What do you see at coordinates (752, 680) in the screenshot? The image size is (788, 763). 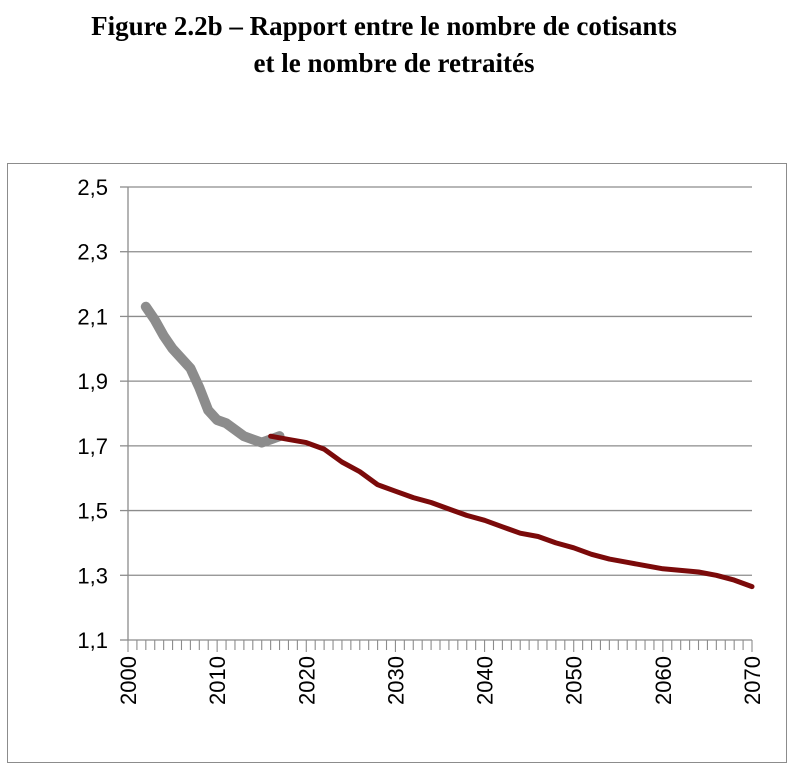 I see `x-tick-label: 2070` at bounding box center [752, 680].